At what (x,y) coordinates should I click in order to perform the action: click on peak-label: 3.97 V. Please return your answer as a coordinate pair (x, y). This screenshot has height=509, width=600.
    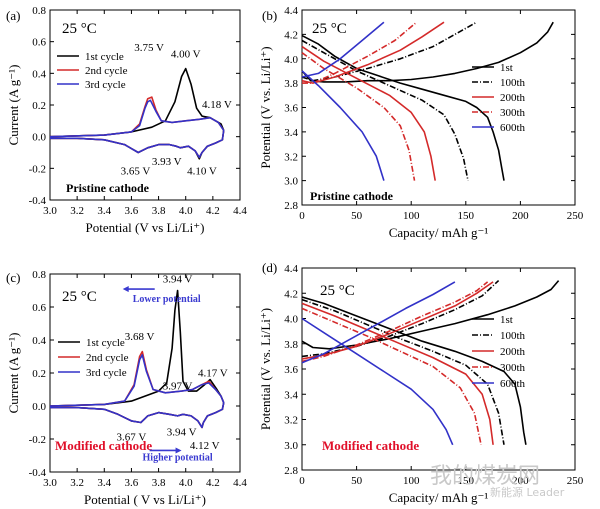
    Looking at the image, I should click on (178, 387).